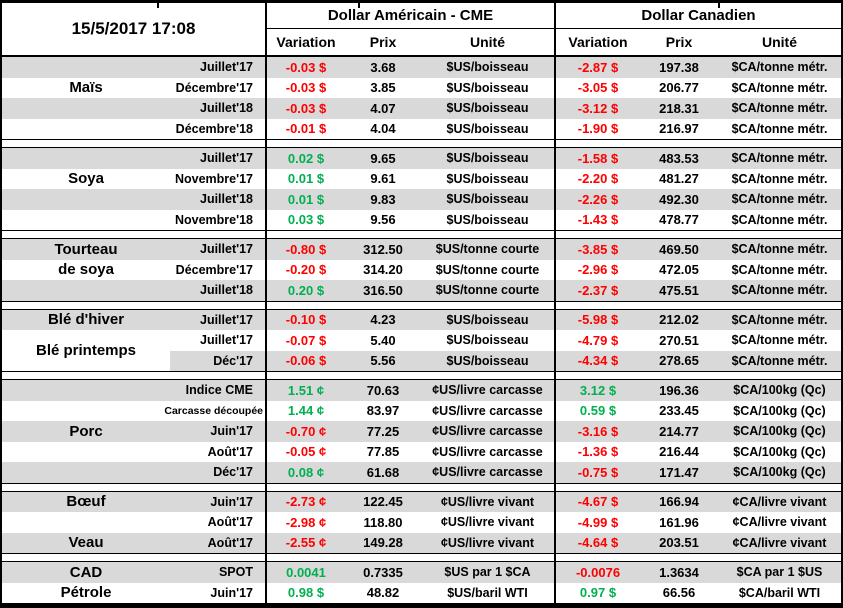 This screenshot has width=843, height=608. Describe the element at coordinates (305, 178) in the screenshot. I see `us-variation-cell: 0.01 $` at that location.